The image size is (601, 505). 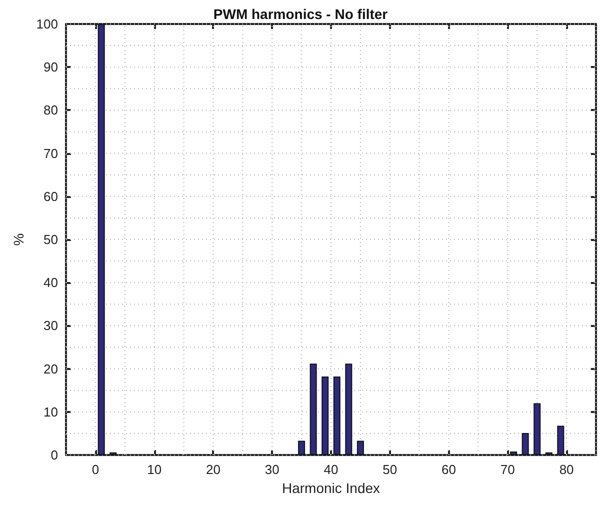 I want to click on y-tick-label: 20, so click(x=51, y=368).